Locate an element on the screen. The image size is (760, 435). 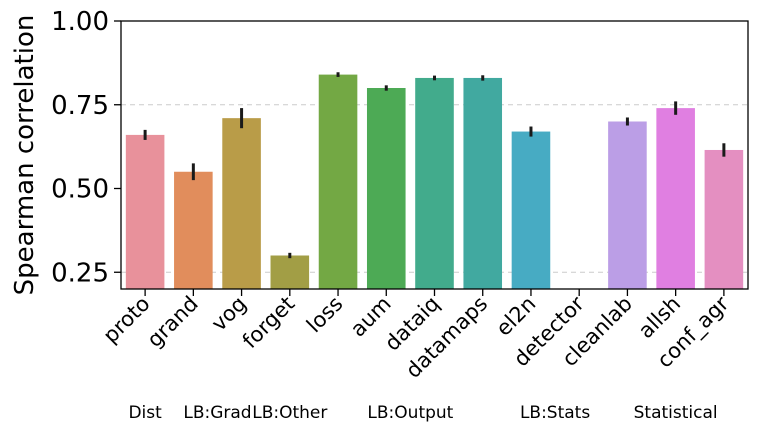
bar-allsh is located at coordinates (675, 198).